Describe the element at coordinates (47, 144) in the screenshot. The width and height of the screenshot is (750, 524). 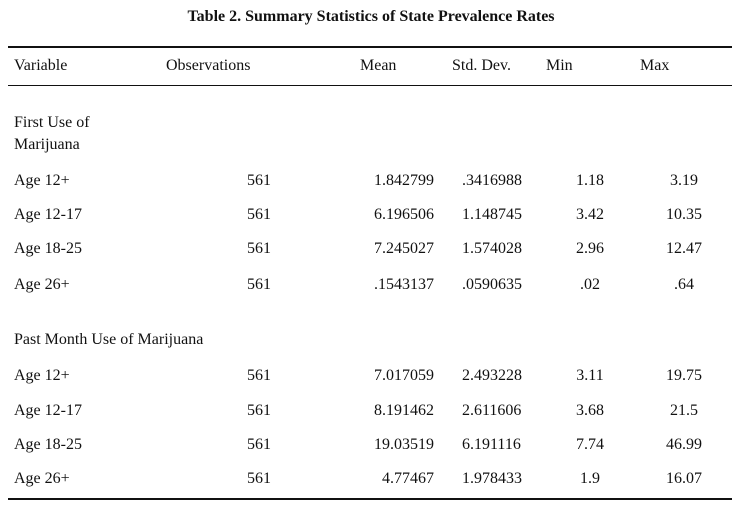
I see `section-label-first-use-line2: Marijuana` at that location.